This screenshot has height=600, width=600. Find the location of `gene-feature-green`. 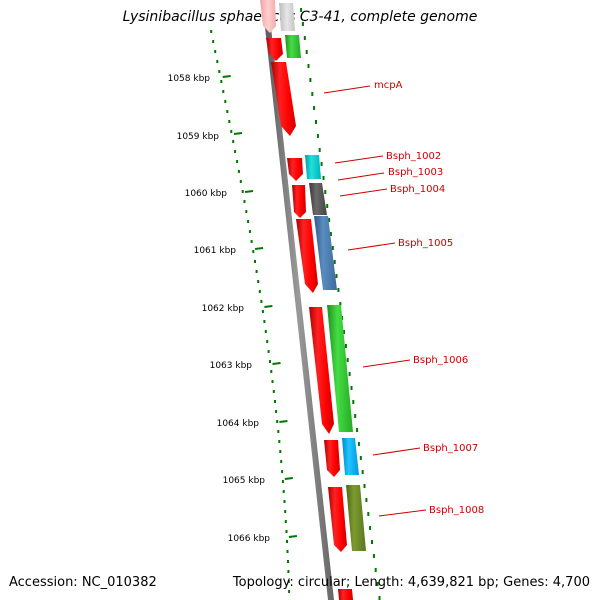

gene-feature-green is located at coordinates (293, 46).